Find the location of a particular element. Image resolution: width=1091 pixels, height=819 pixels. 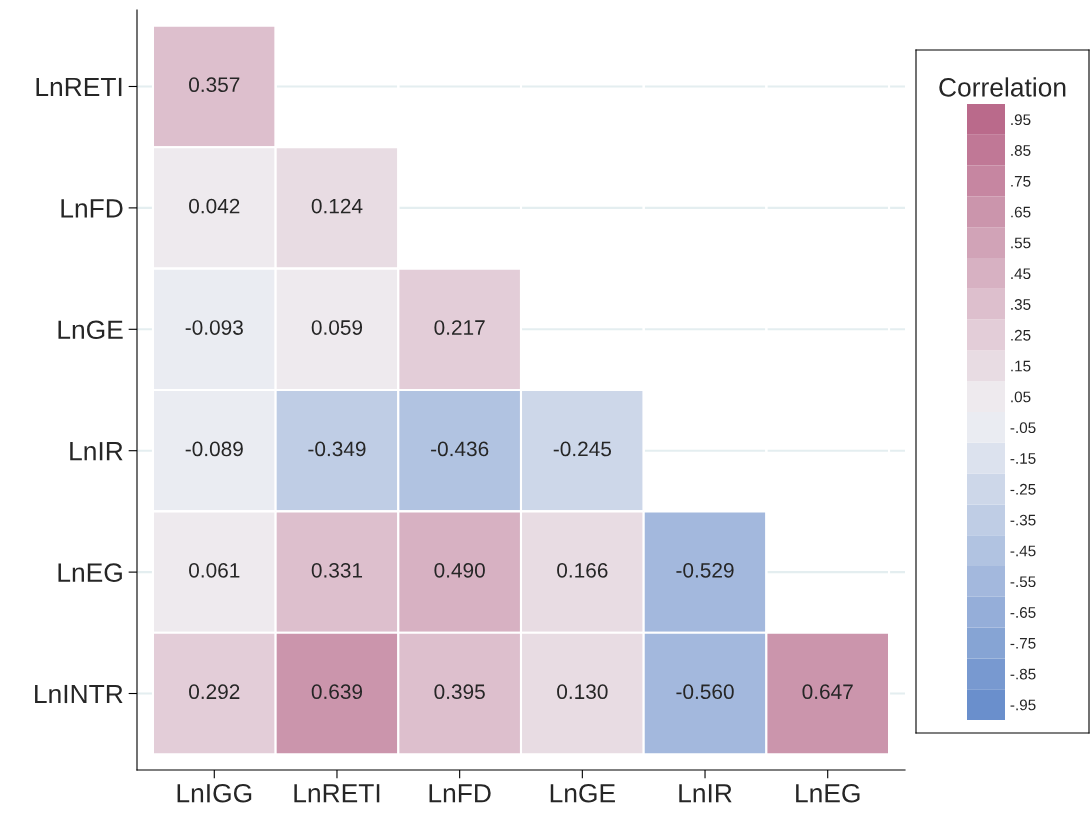

color-bar-label: -.75 is located at coordinates (1023, 643).